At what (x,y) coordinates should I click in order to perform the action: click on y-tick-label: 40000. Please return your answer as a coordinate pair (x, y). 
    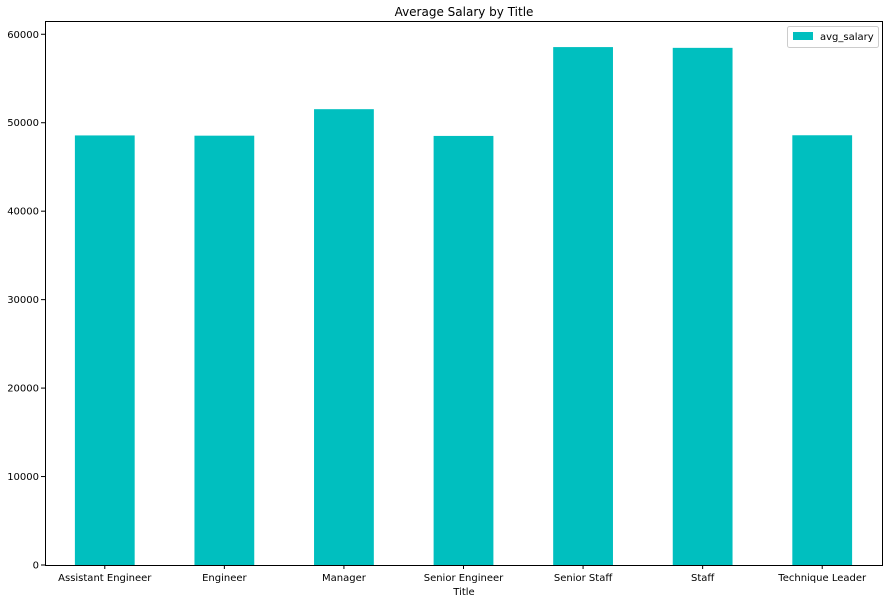
    Looking at the image, I should click on (23, 212).